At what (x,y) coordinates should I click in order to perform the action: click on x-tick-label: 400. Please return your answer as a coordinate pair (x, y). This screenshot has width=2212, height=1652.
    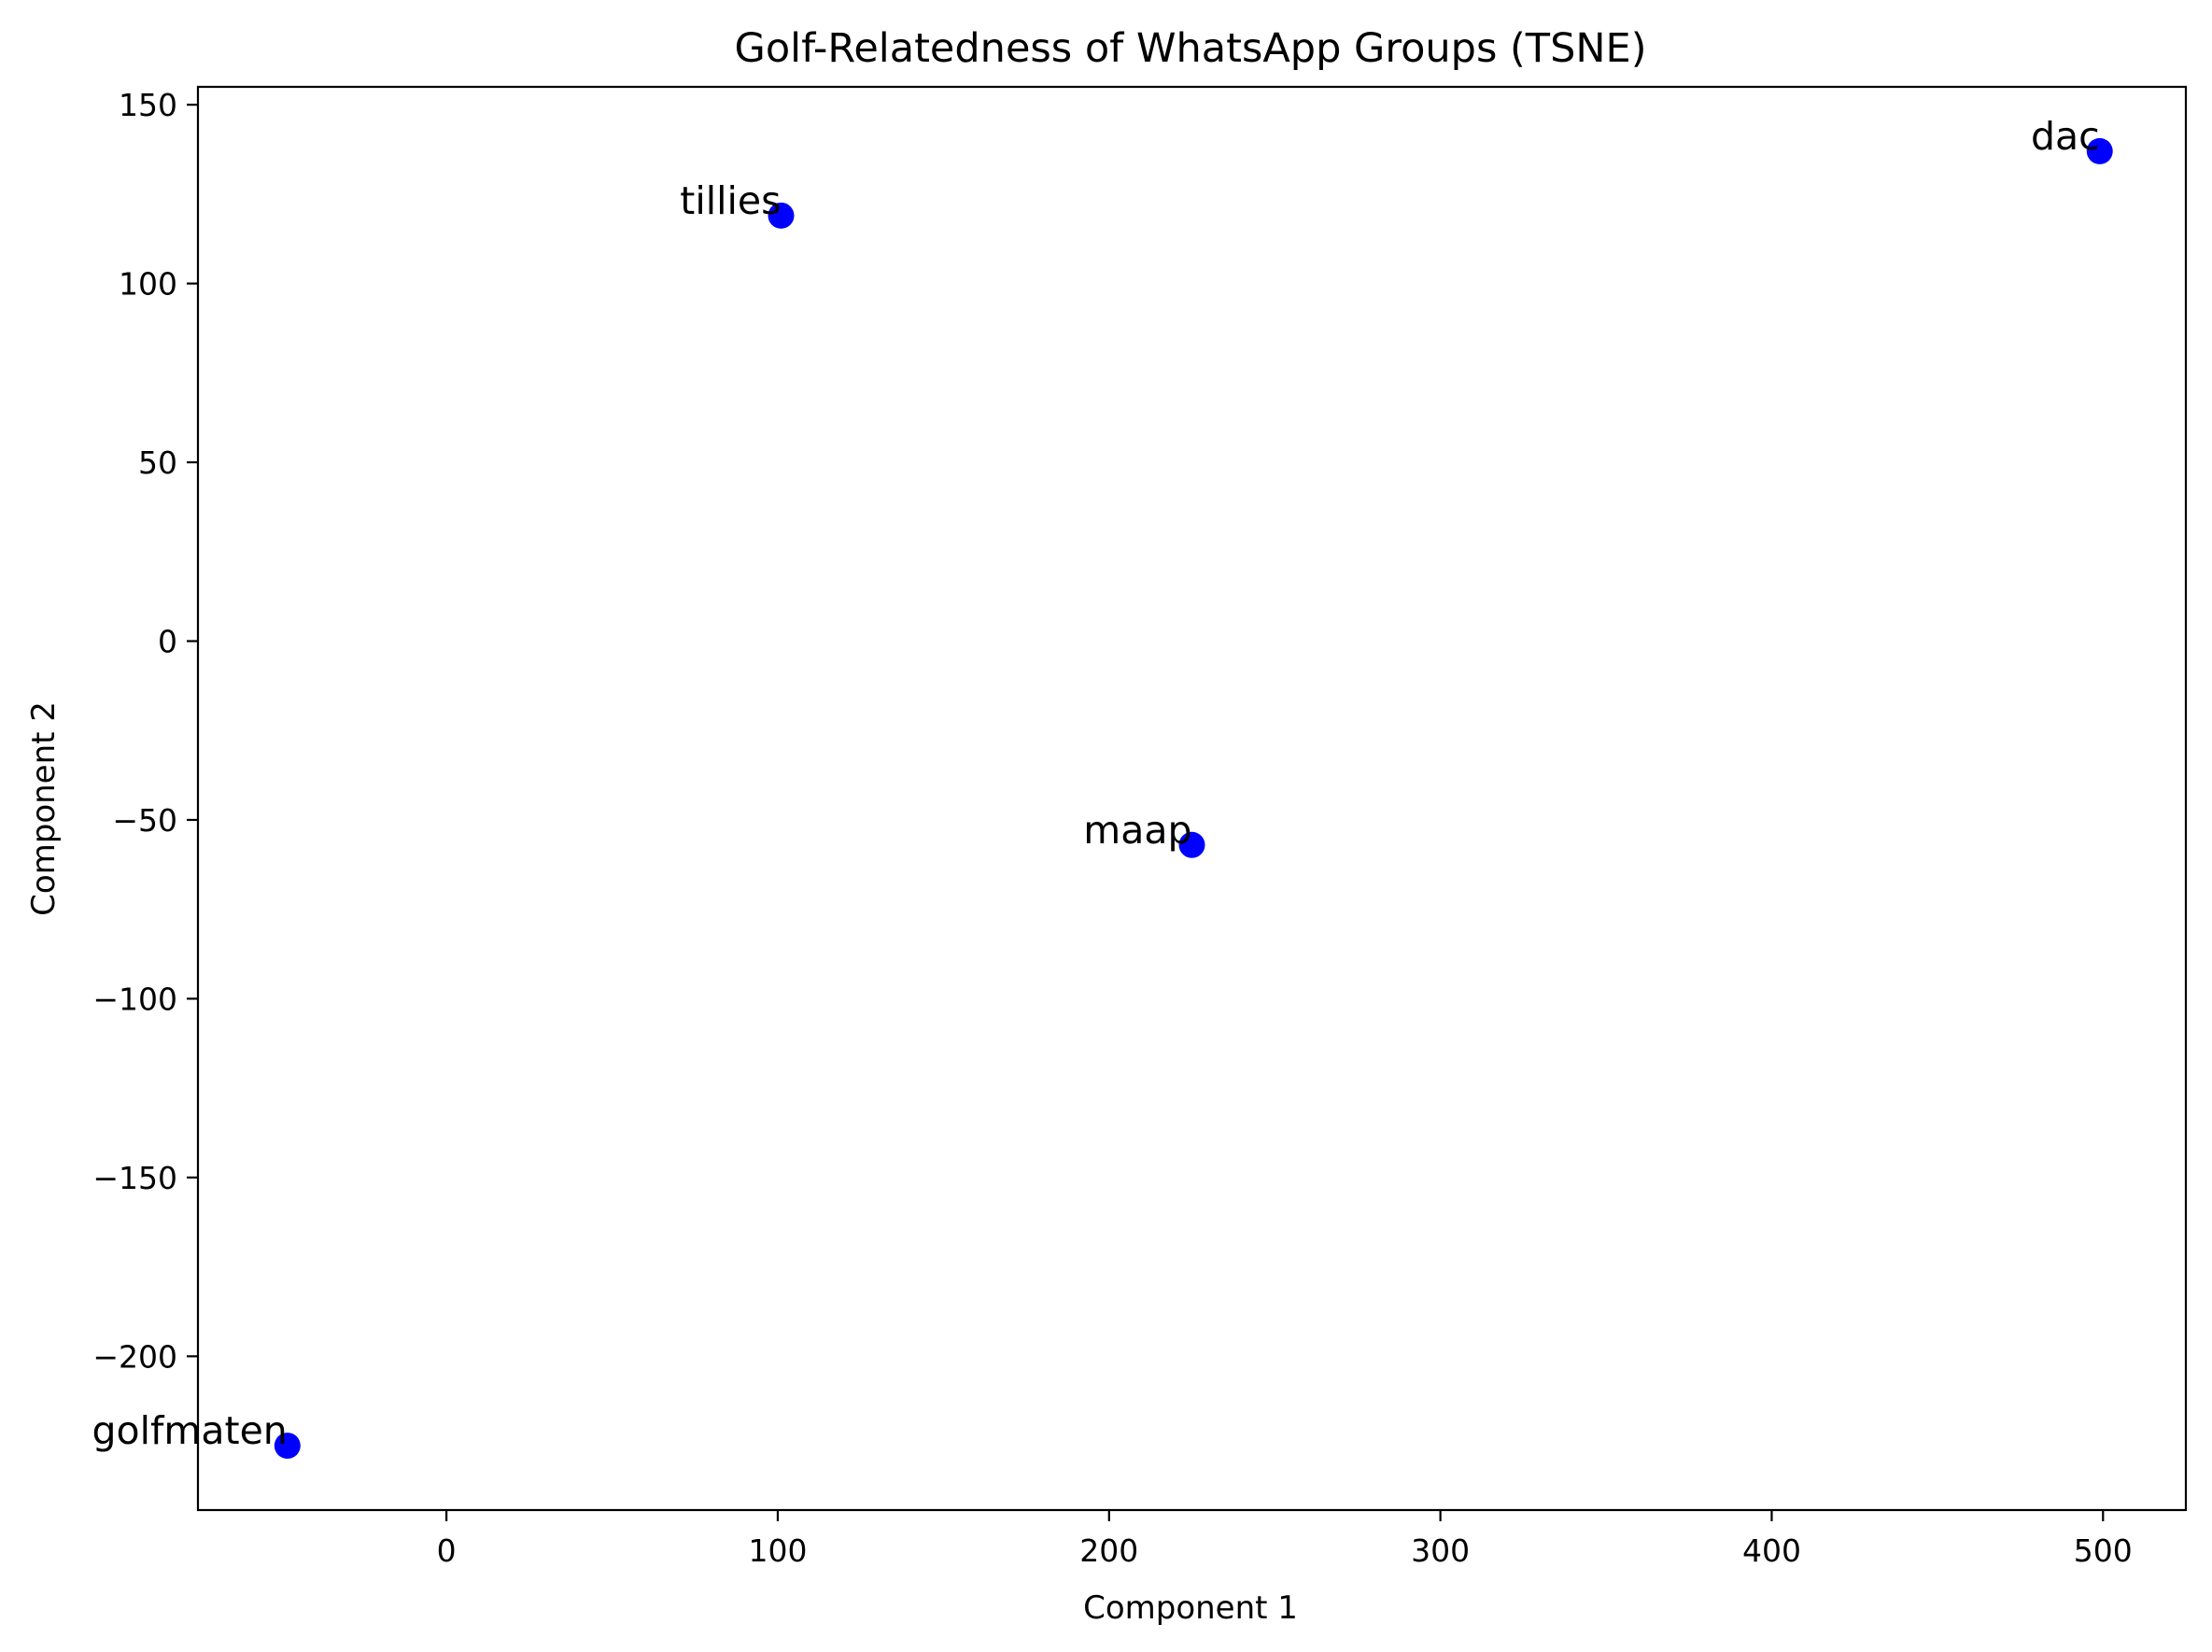
    Looking at the image, I should click on (1771, 1550).